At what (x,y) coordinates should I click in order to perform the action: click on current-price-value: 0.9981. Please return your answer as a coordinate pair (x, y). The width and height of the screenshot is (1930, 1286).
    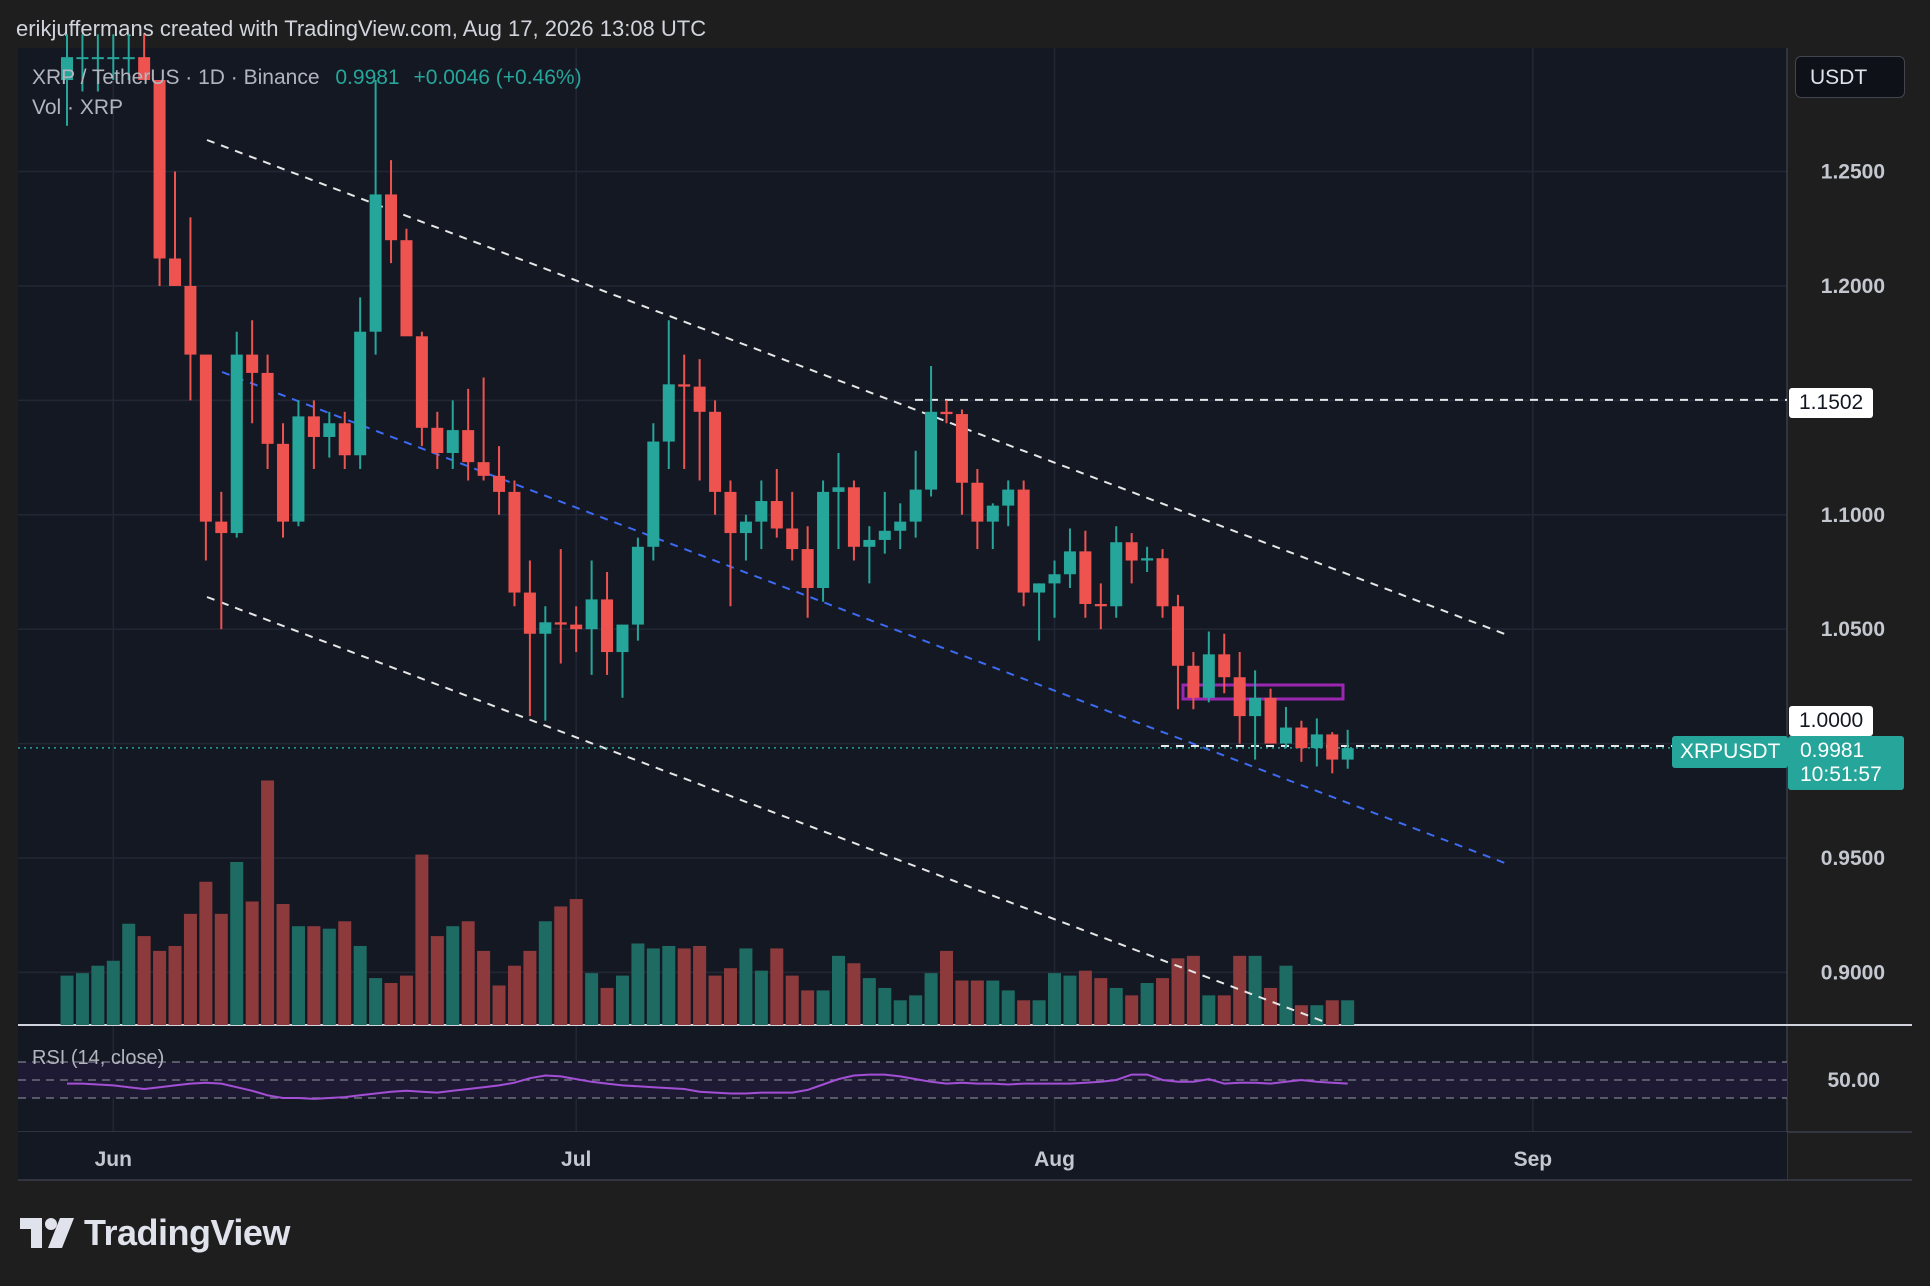
    Looking at the image, I should click on (1832, 750).